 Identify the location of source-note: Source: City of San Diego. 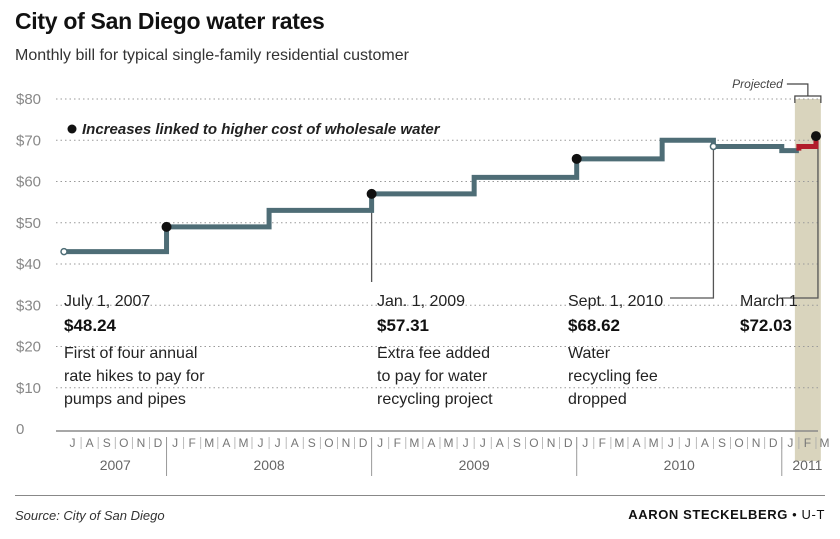
(90, 515).